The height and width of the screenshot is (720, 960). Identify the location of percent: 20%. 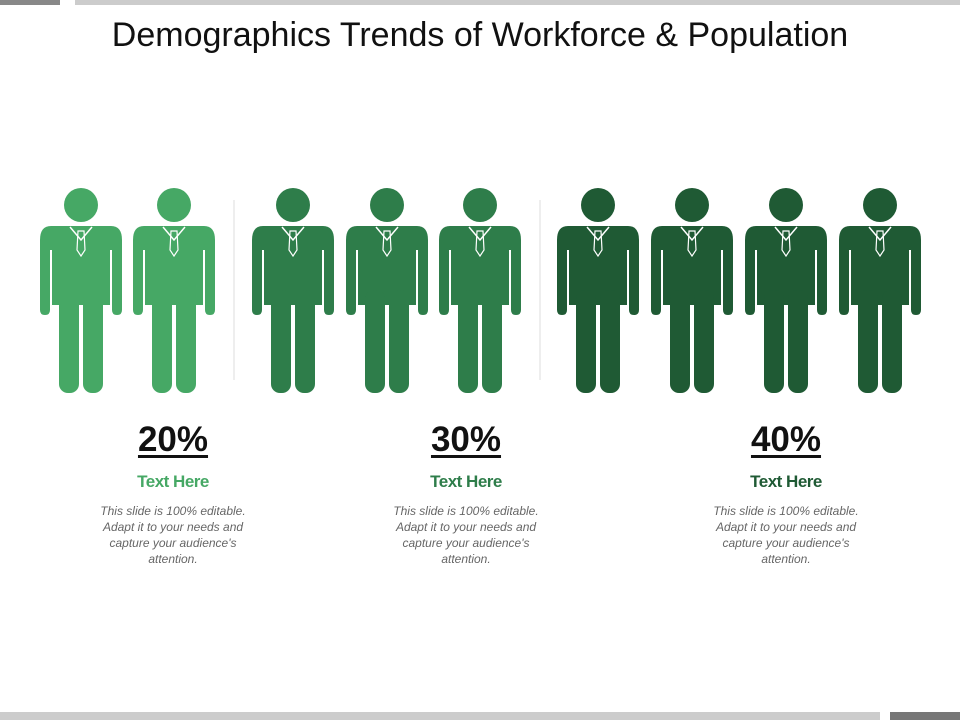
(173, 439).